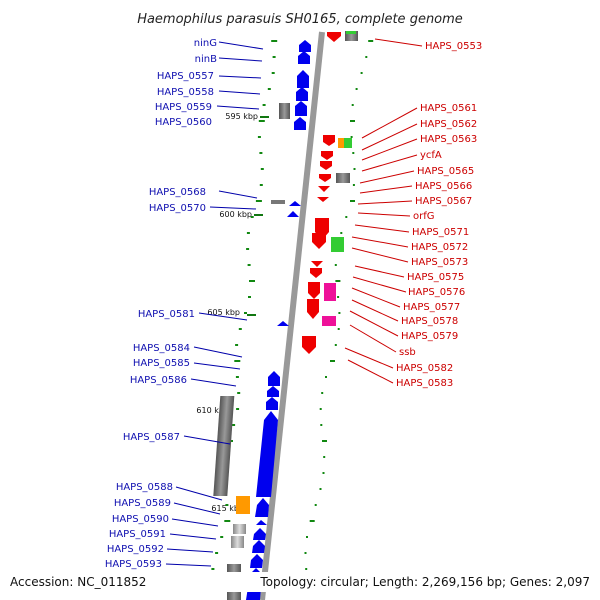  I want to click on ruler-label: 605 kbp, so click(223, 312).